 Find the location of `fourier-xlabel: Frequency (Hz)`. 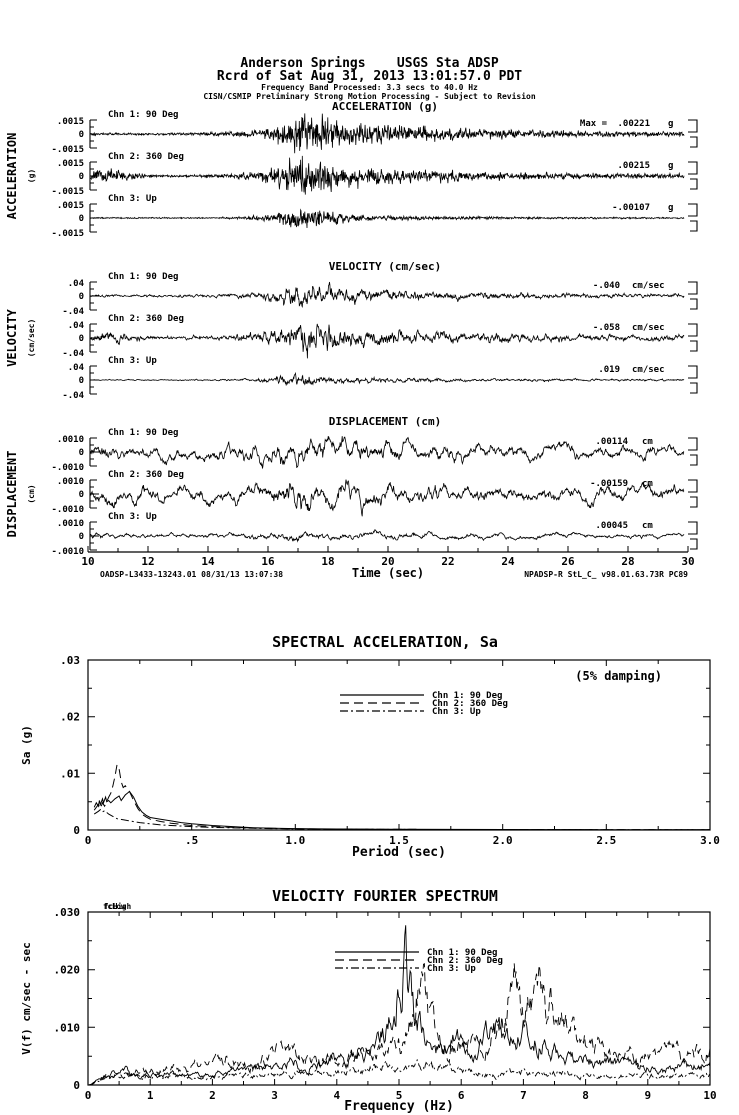

fourier-xlabel: Frequency (Hz) is located at coordinates (399, 1106).